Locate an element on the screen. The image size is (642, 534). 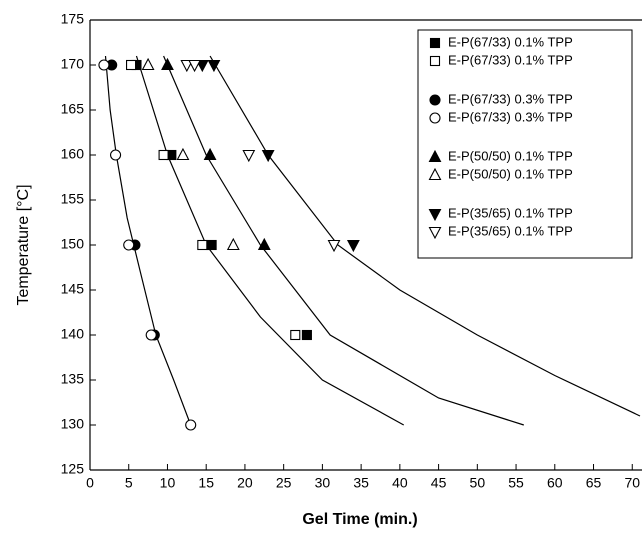
x-tick-label: 25 is located at coordinates (284, 483).